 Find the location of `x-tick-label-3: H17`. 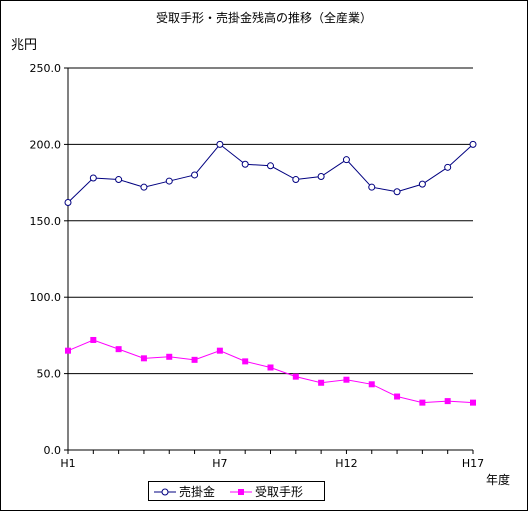

x-tick-label-3: H17 is located at coordinates (473, 463).